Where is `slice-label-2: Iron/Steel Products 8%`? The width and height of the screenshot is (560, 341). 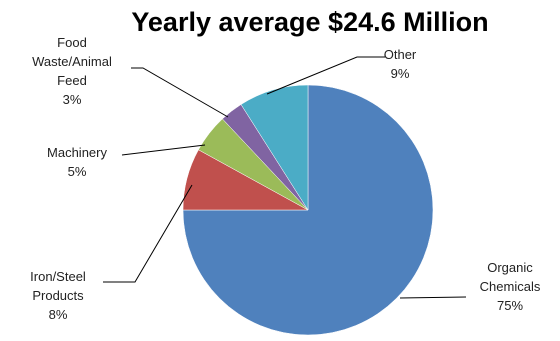 slice-label-2: Iron/Steel Products 8% is located at coordinates (58, 295).